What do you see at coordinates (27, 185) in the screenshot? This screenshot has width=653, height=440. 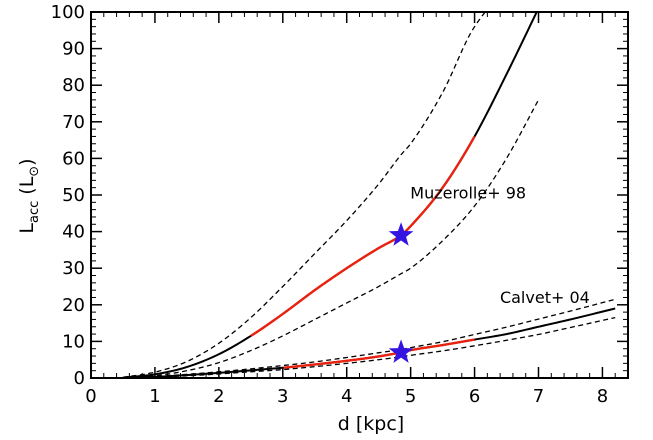 I see `y-label-unit-main: (L` at bounding box center [27, 185].